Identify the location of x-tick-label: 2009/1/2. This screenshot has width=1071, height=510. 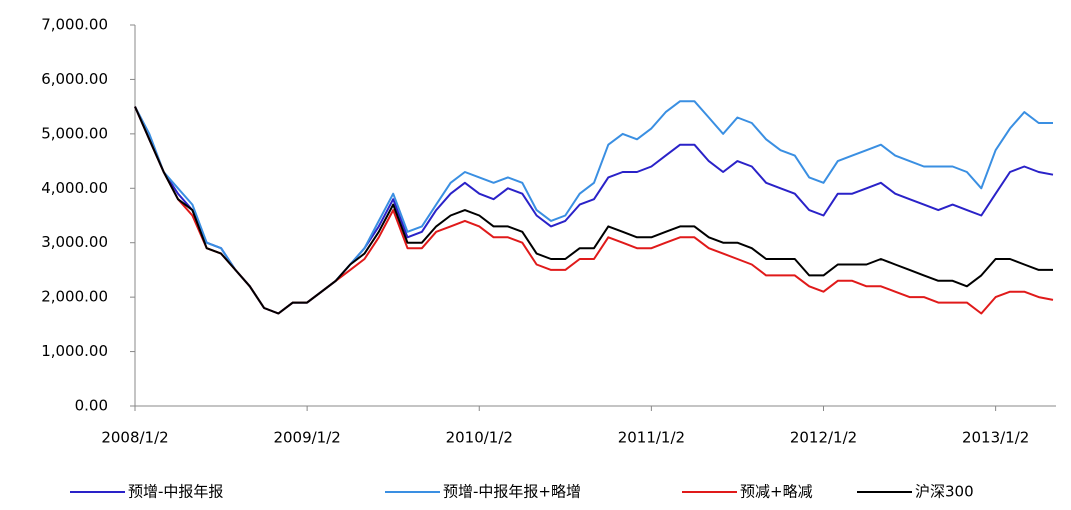
(306, 438).